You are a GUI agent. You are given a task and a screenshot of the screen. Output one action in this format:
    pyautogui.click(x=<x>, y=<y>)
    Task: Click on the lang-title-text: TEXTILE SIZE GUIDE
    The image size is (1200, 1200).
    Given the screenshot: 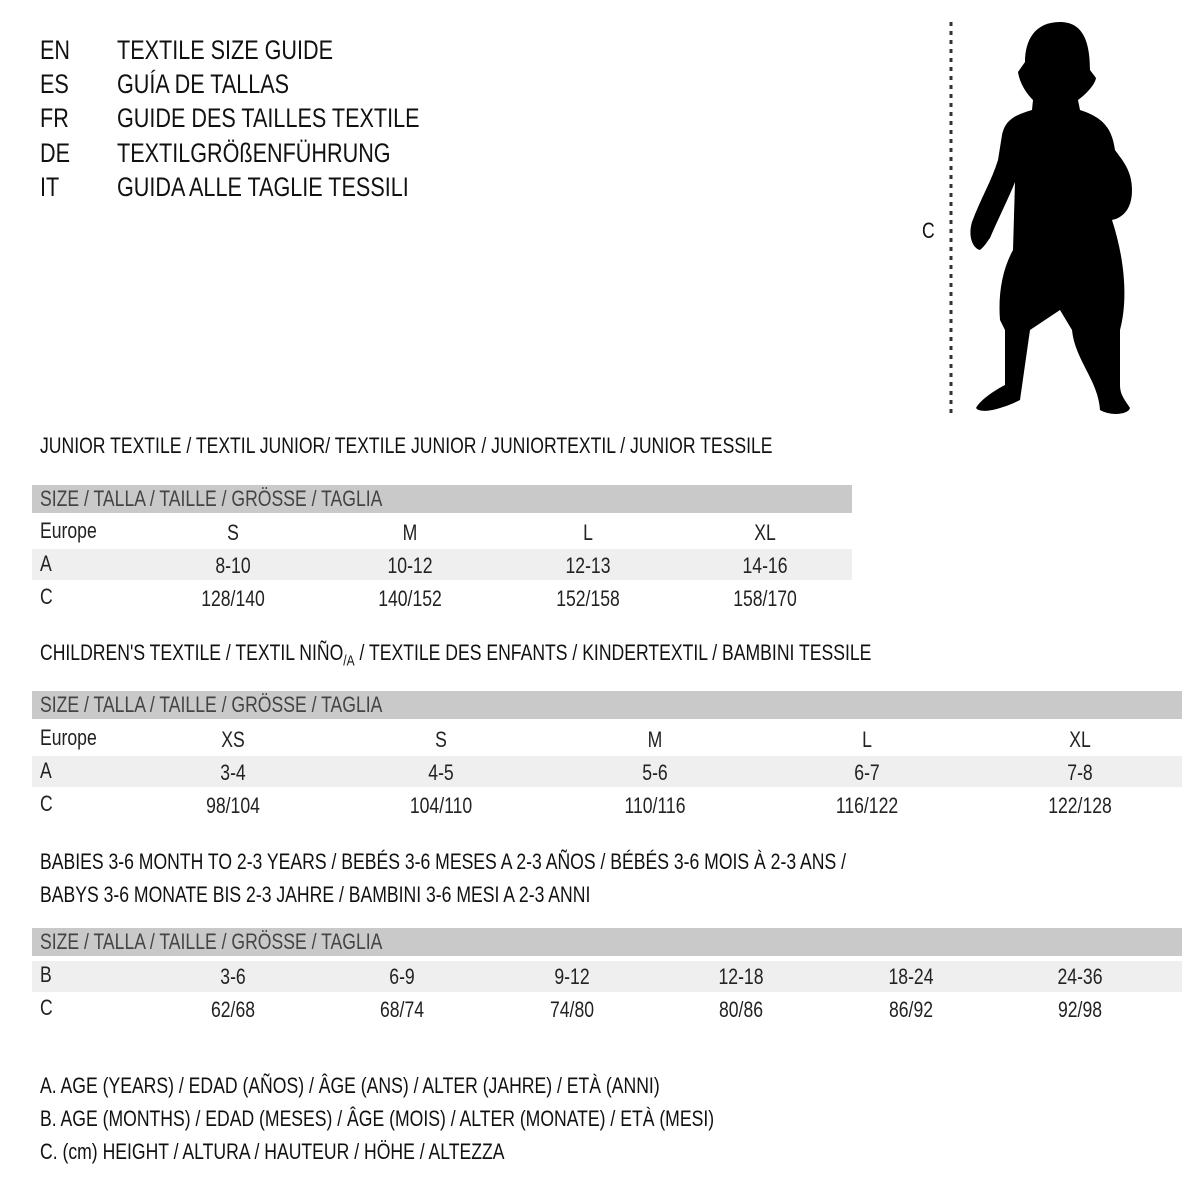 What is the action you would take?
    pyautogui.click(x=225, y=50)
    